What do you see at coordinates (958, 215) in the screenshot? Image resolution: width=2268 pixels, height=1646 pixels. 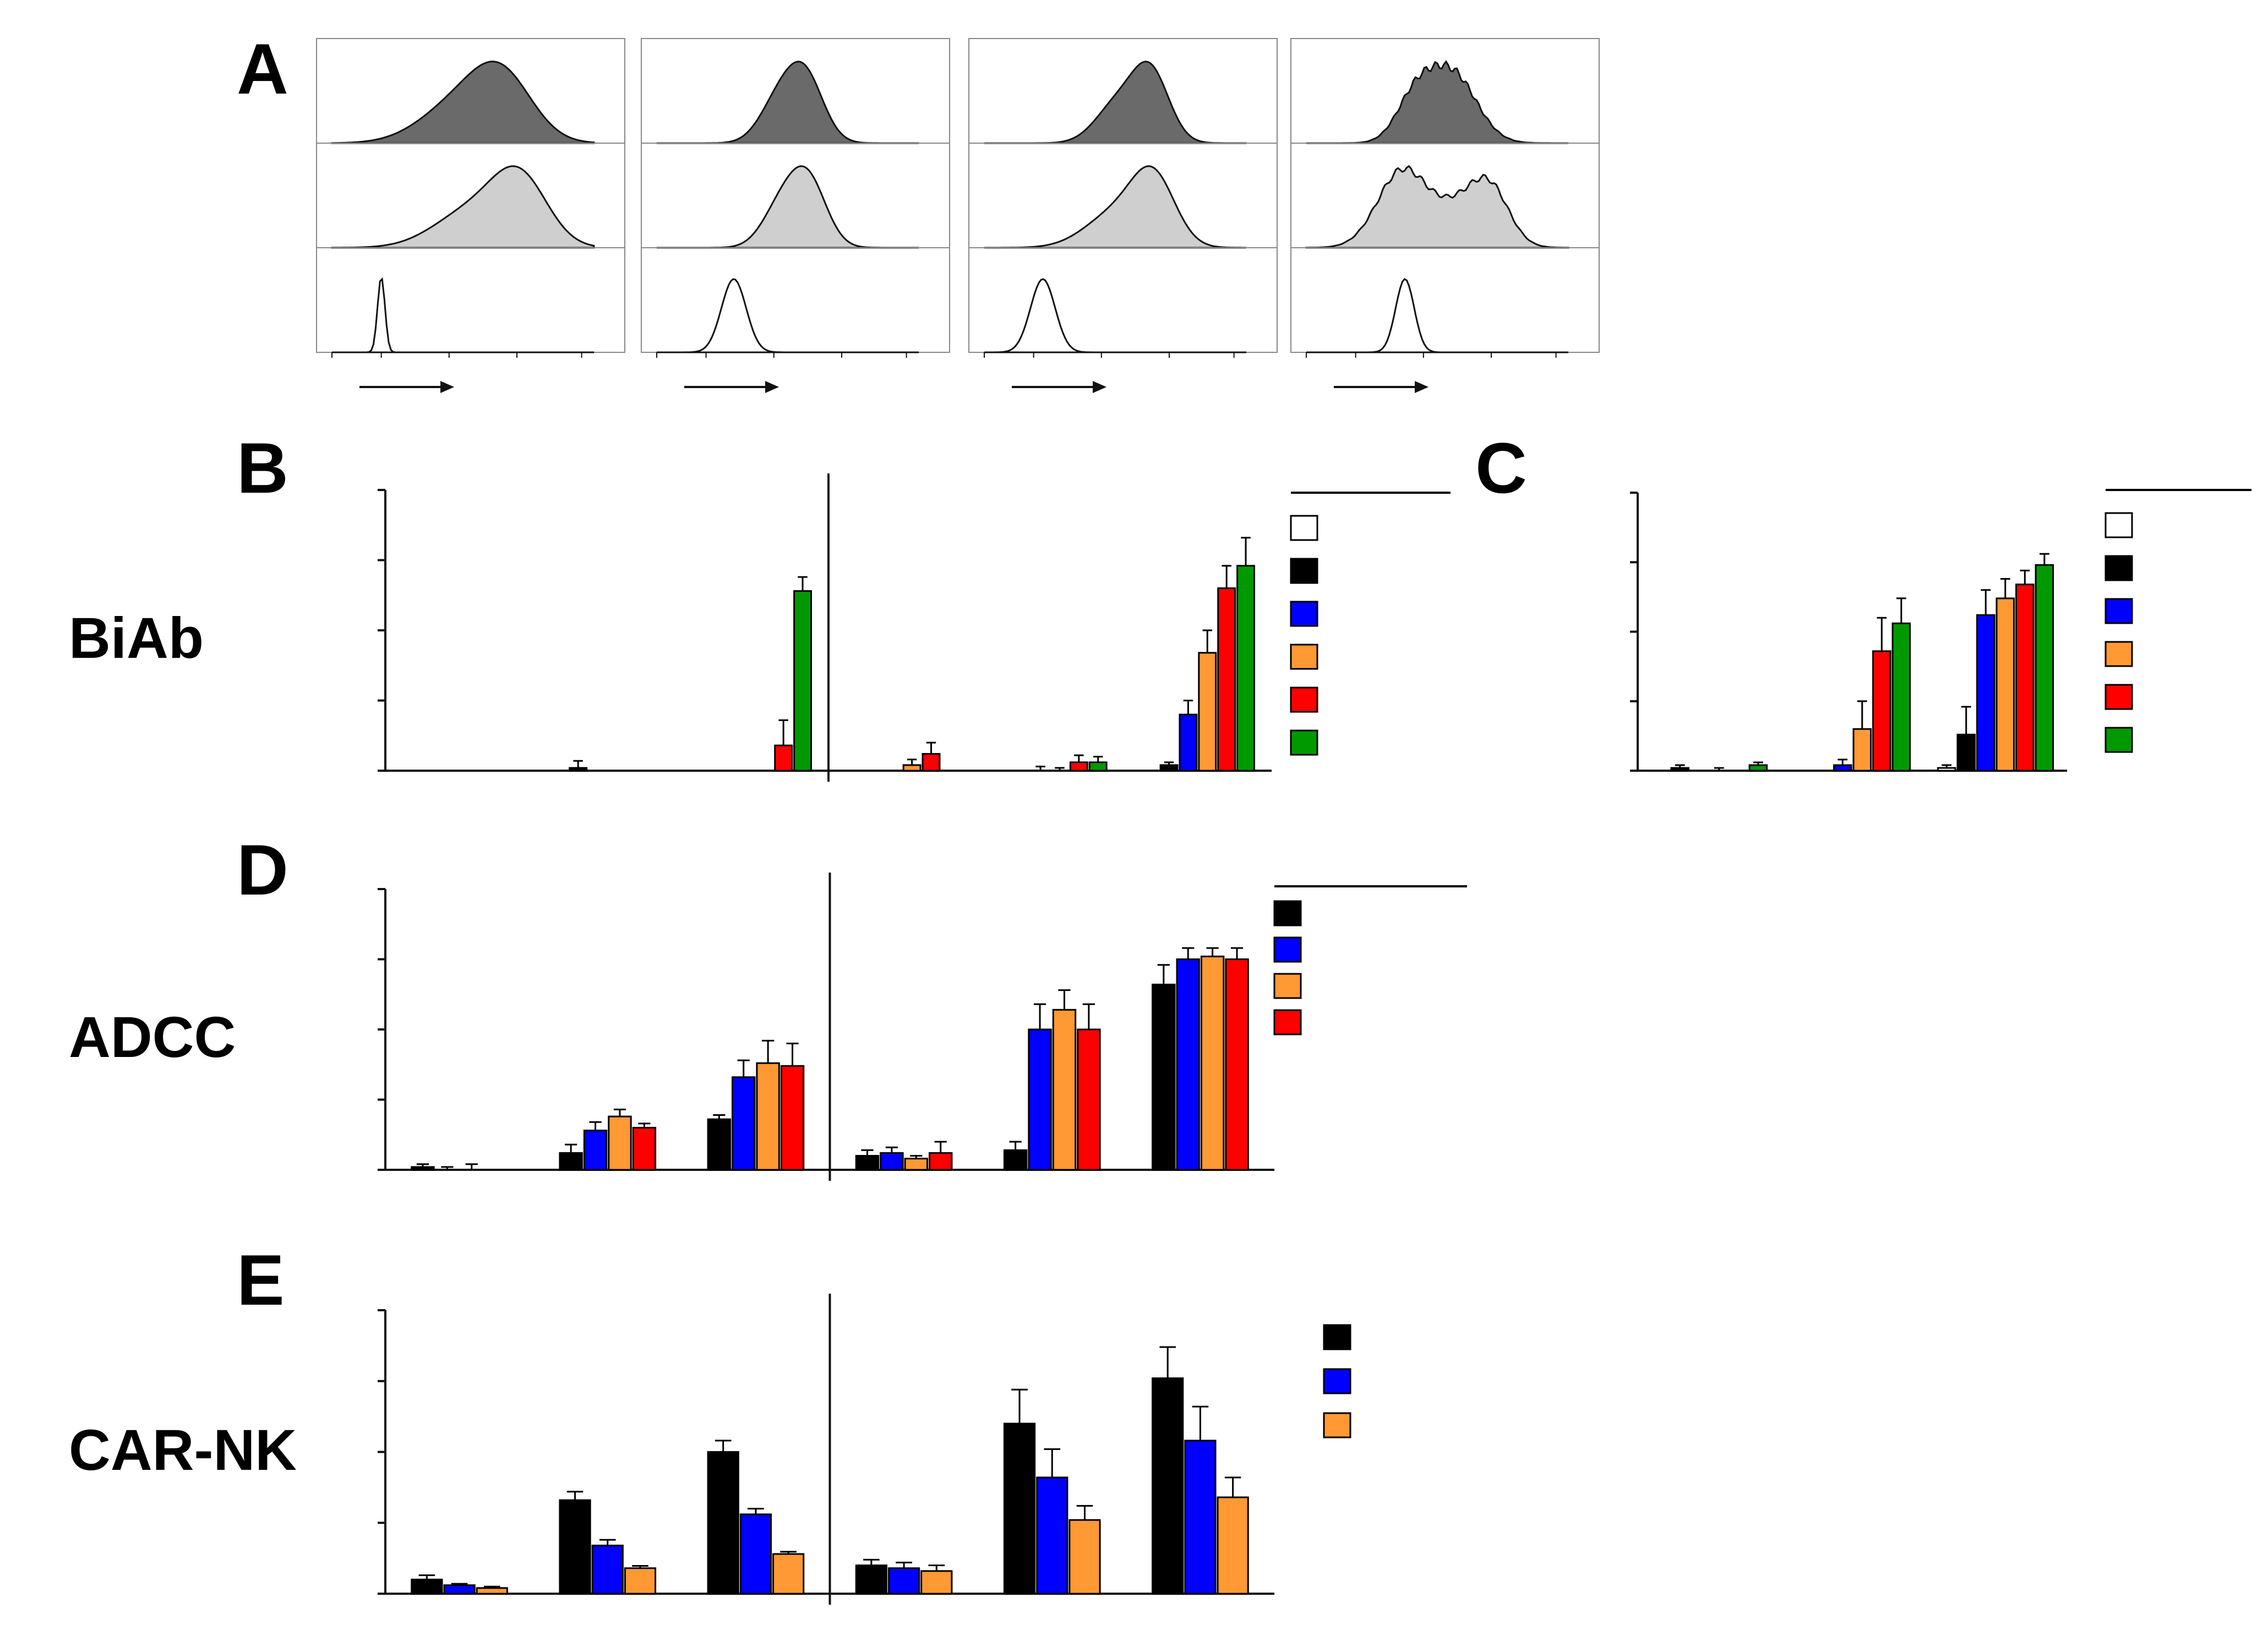 I see `panel-a-histograms` at bounding box center [958, 215].